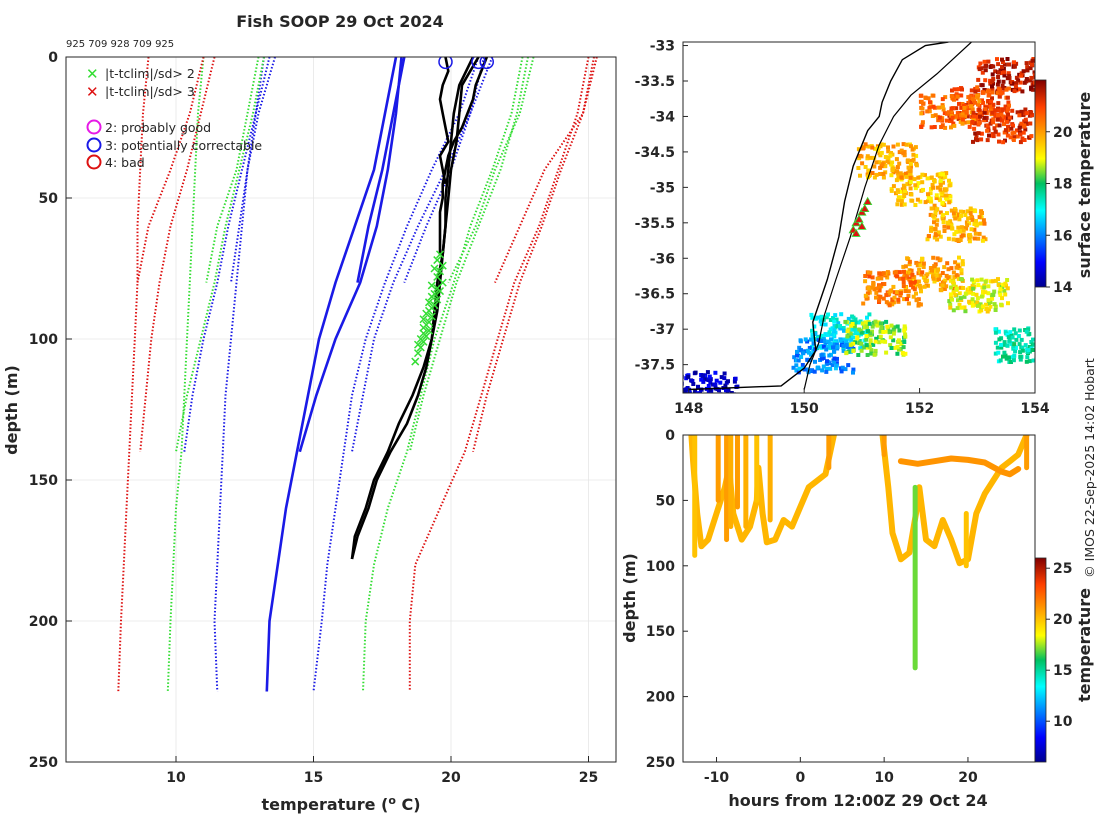 The height and width of the screenshot is (820, 1100). I want to click on profile-ytick-label: 150, so click(43, 481).